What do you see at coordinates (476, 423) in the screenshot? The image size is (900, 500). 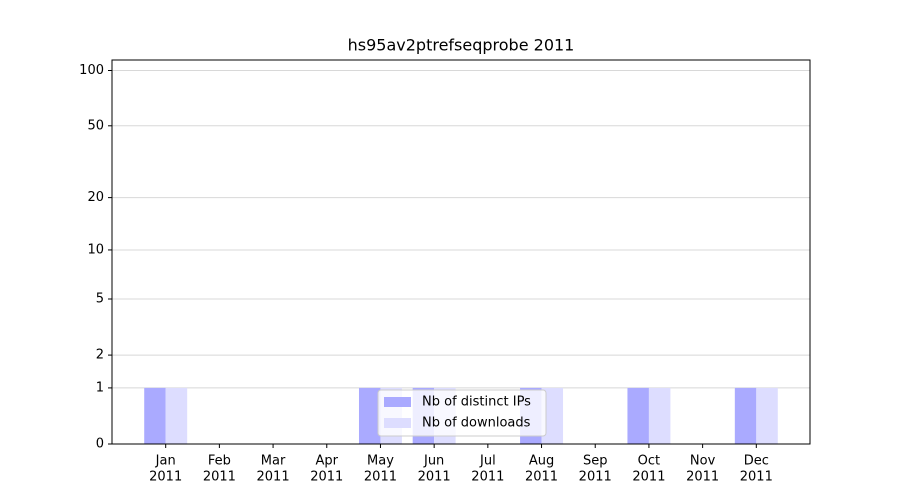 I see `legend-label: Nb of downloads` at bounding box center [476, 423].